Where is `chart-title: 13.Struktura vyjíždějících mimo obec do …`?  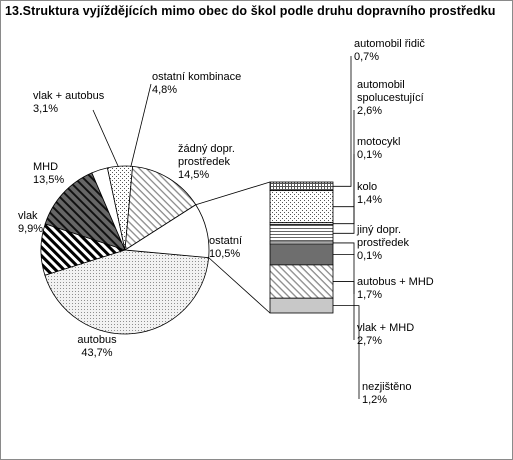 chart-title: 13.Struktura vyjíždějících mimo obec do … is located at coordinates (250, 11).